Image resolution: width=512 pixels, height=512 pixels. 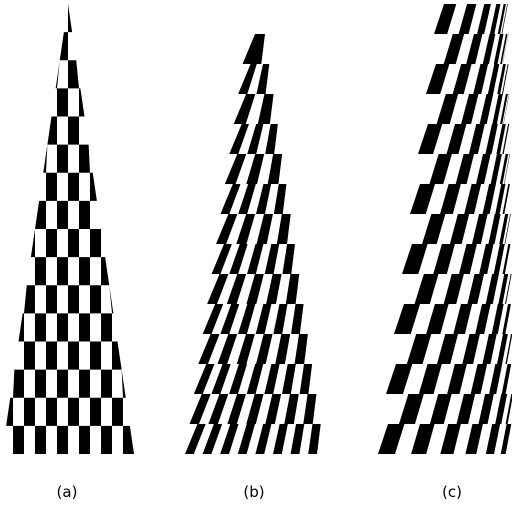 What do you see at coordinates (452, 492) in the screenshot?
I see `panel-c-caption: (c)` at bounding box center [452, 492].